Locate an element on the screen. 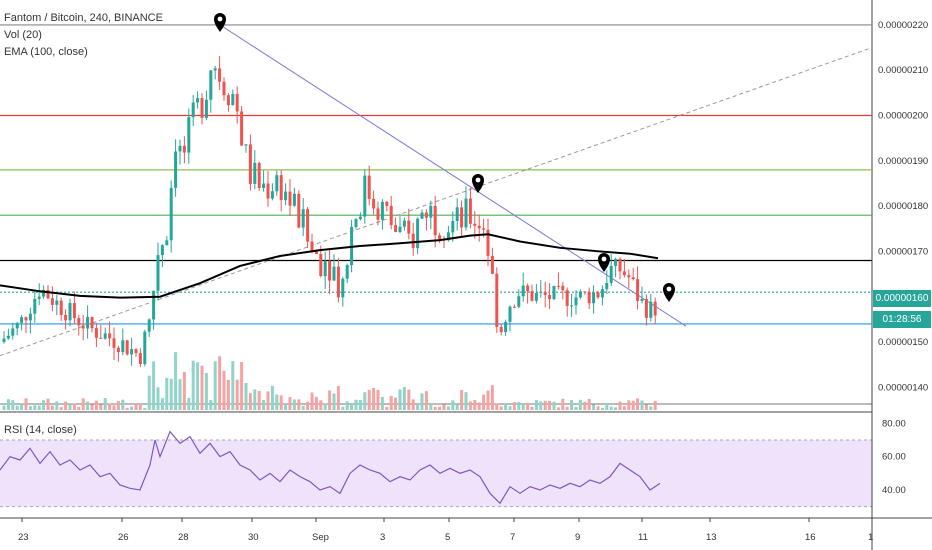 The height and width of the screenshot is (550, 932). rsi-legend: RSI (14, close) is located at coordinates (40, 430).